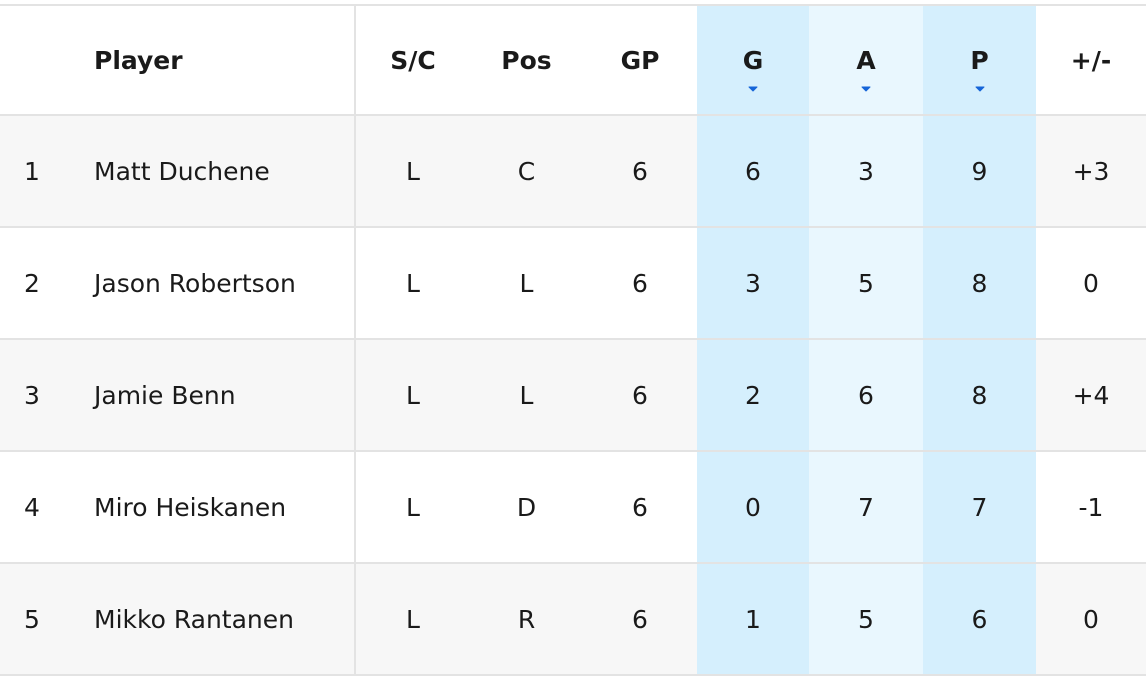 This screenshot has width=1146, height=680. I want to click on header-label: A, so click(866, 60).